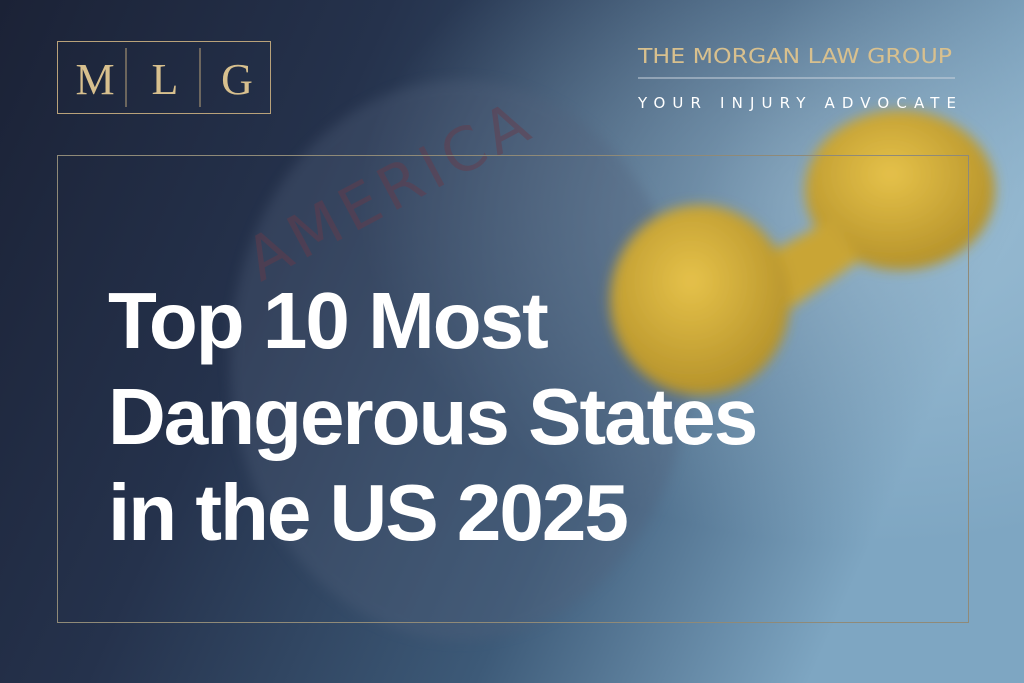 Image resolution: width=1024 pixels, height=683 pixels. What do you see at coordinates (432, 416) in the screenshot?
I see `headline-line: Dangerous States` at bounding box center [432, 416].